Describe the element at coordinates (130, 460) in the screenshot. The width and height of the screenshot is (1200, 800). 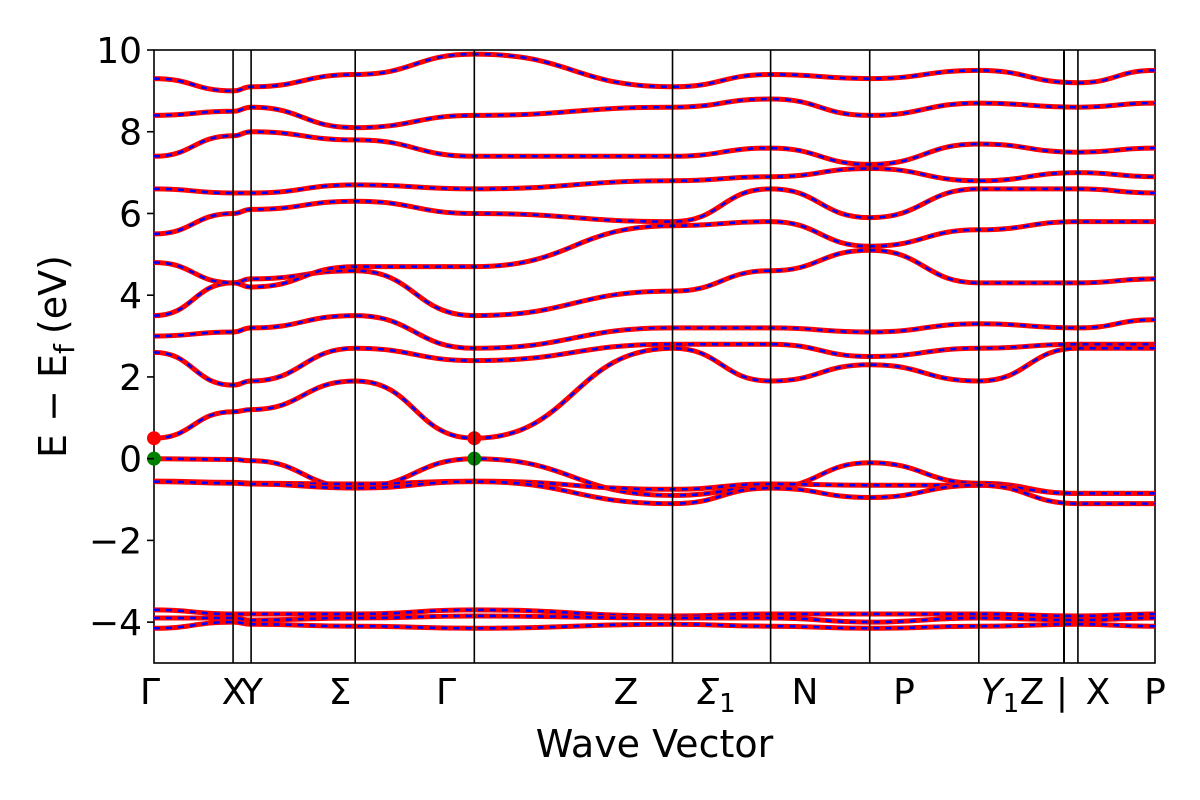
I see `y-tick-label-2: 0` at that location.